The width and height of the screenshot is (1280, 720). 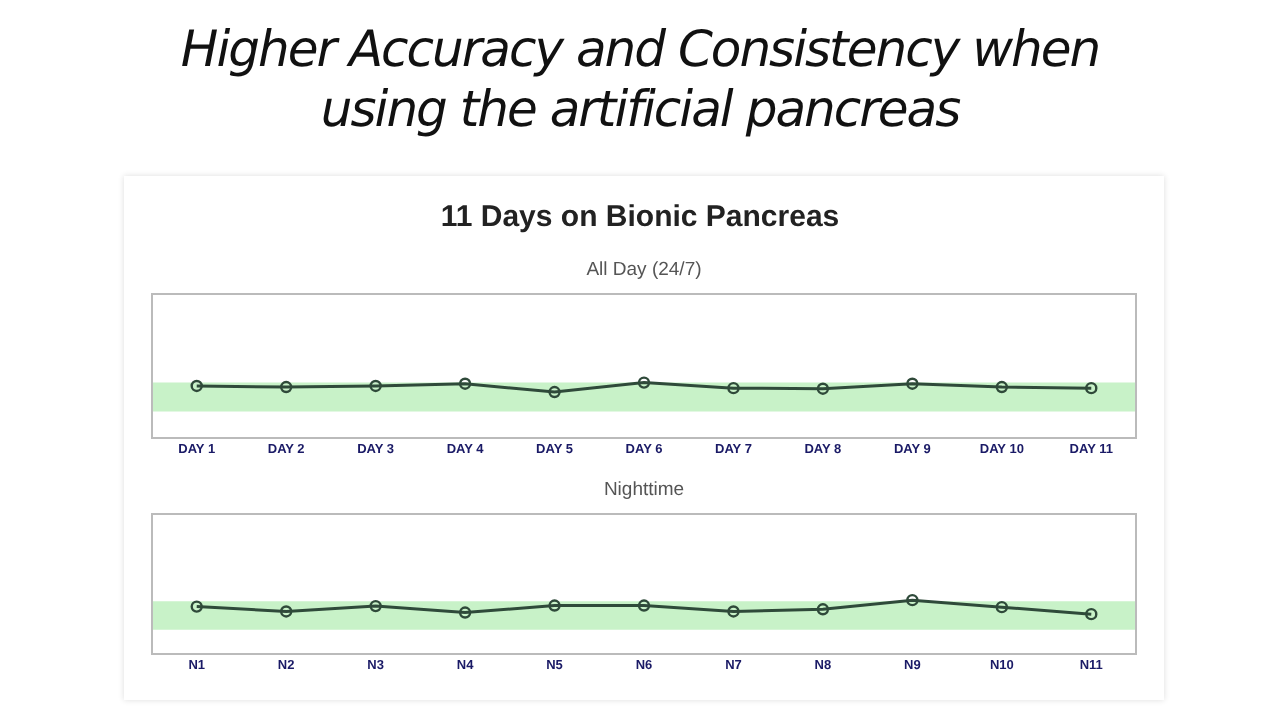 What do you see at coordinates (640, 80) in the screenshot?
I see `chart-title: Higher Accuracy and Consistency when using the artificial pancreas` at bounding box center [640, 80].